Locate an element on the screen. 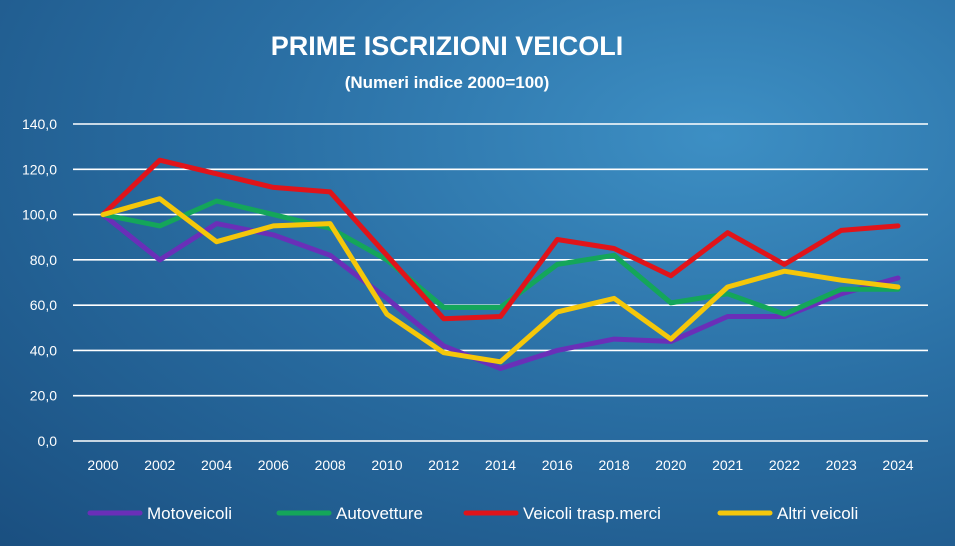 This screenshot has height=546, width=955. y-tick-label: 80,0 is located at coordinates (43, 260).